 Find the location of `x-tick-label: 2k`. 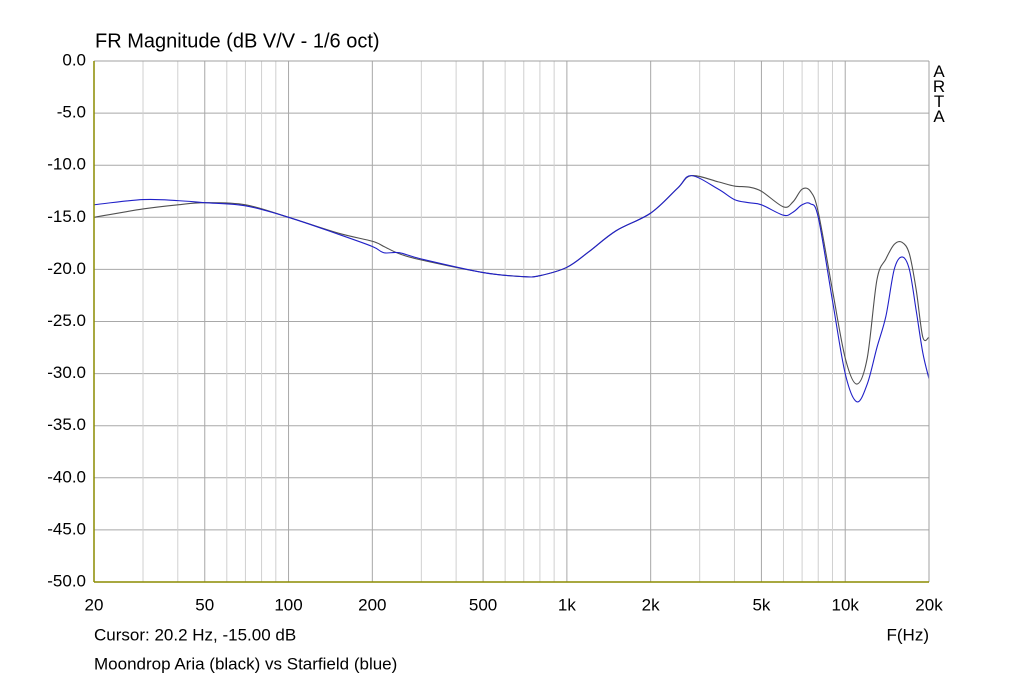

x-tick-label: 2k is located at coordinates (651, 604).